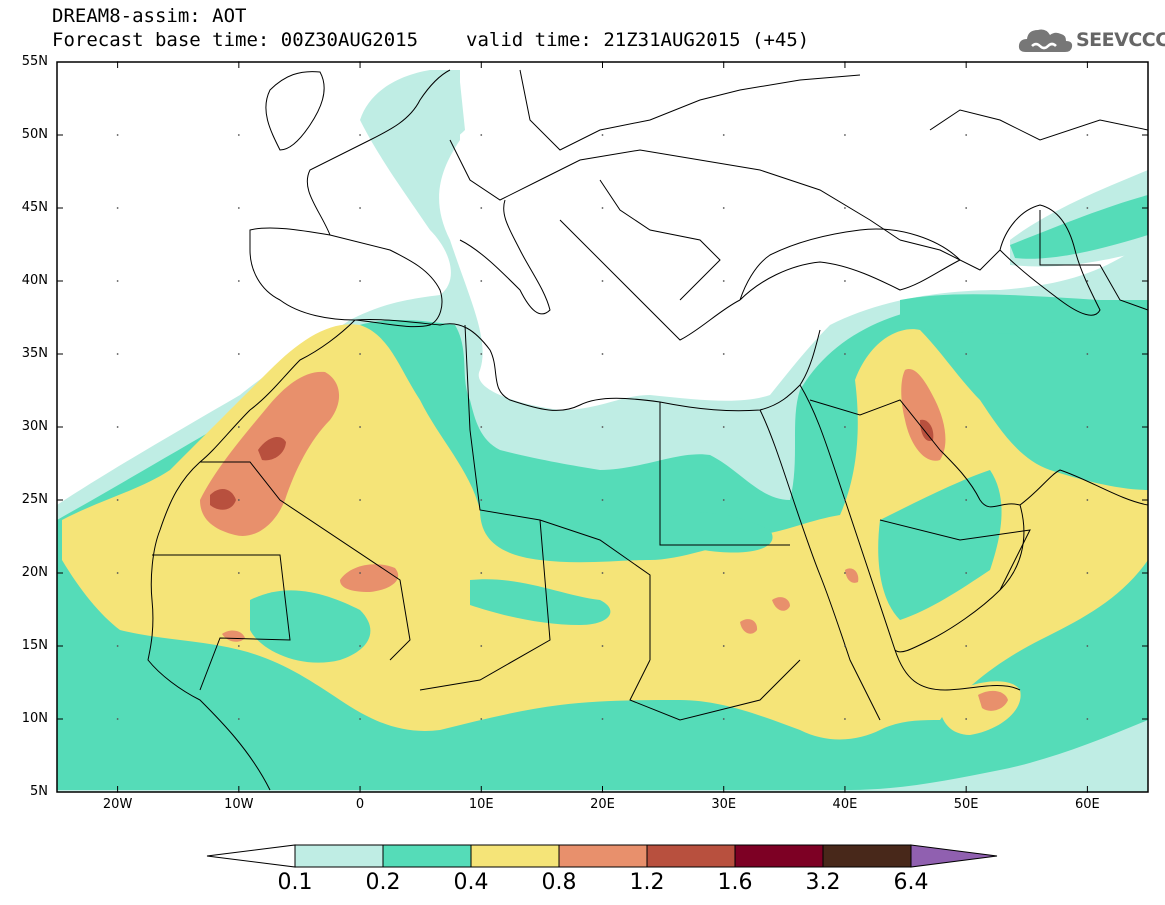 The height and width of the screenshot is (905, 1165). I want to click on coastline-red-sea-east, so click(910, 537).